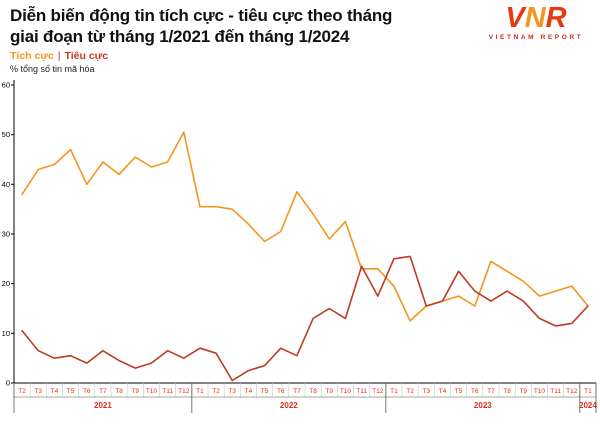  Describe the element at coordinates (6, 333) in the screenshot. I see `svg-text: 10` at that location.